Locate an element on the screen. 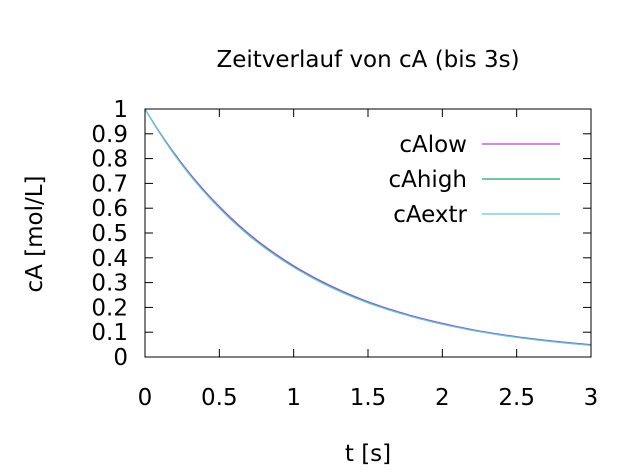 This screenshot has width=640, height=472. y-tick-label: 0.2 is located at coordinates (109, 308).